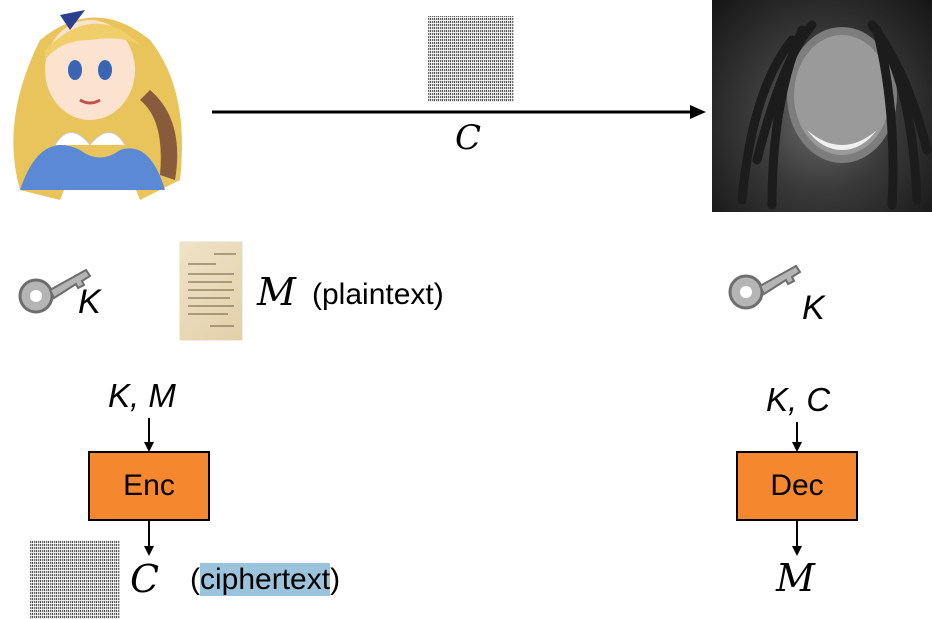  Describe the element at coordinates (378, 294) in the screenshot. I see `plaintext-note: (plaintext)` at that location.